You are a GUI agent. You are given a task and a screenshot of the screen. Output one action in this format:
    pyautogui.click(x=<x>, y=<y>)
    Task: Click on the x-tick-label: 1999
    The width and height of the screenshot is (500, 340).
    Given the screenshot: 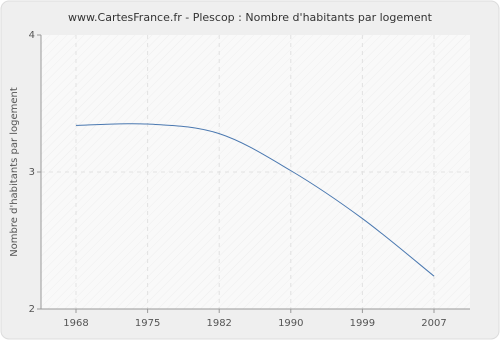 What is the action you would take?
    pyautogui.click(x=362, y=323)
    